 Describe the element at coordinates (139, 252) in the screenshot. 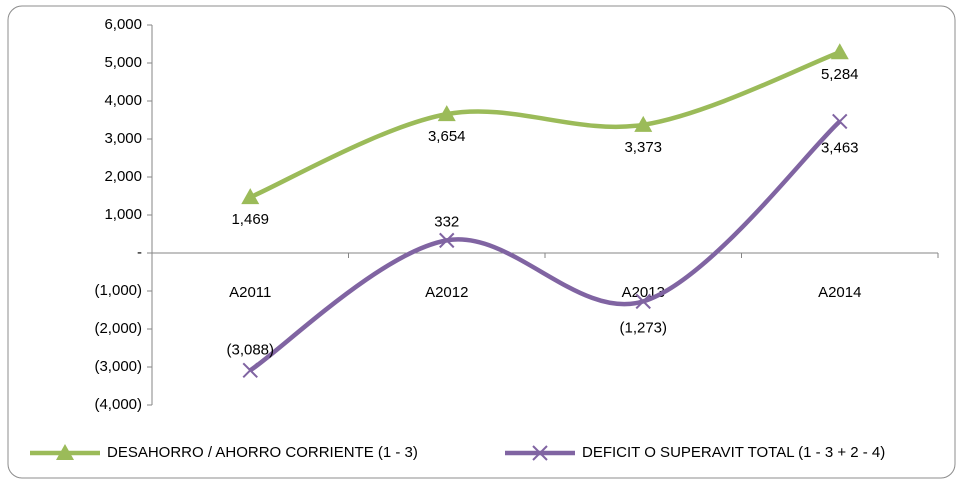

I see `y-tick-label: -` at that location.